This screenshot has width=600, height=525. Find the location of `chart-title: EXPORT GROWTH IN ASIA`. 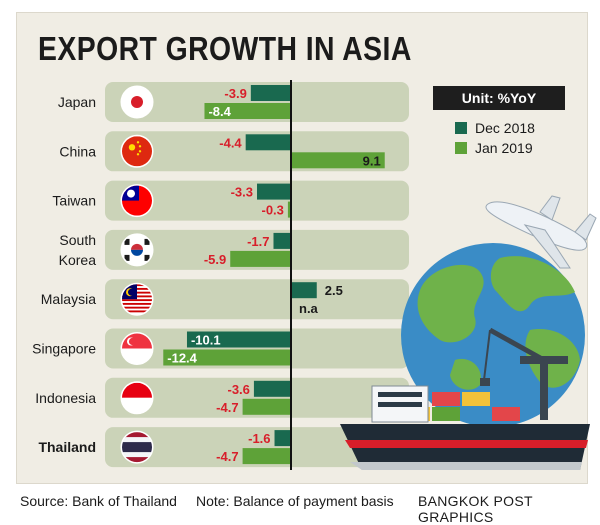

chart-title: EXPORT GROWTH IN ASIA is located at coordinates (225, 48).